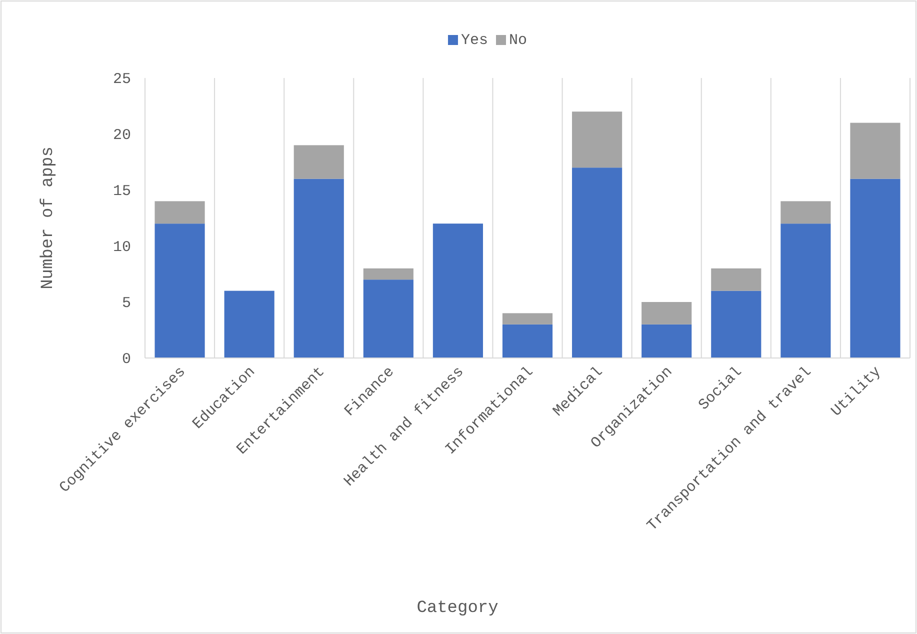 The image size is (917, 634). I want to click on y-tick-label: 15, so click(121, 191).